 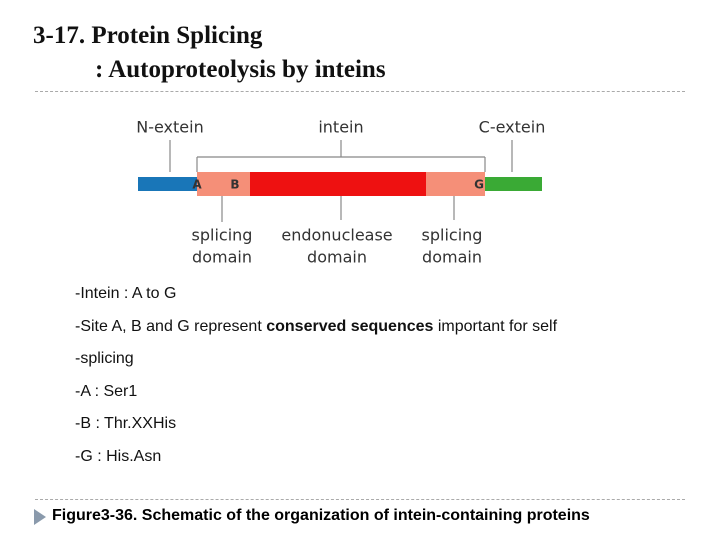 What do you see at coordinates (126, 293) in the screenshot?
I see `note: -Intein : A to G` at bounding box center [126, 293].